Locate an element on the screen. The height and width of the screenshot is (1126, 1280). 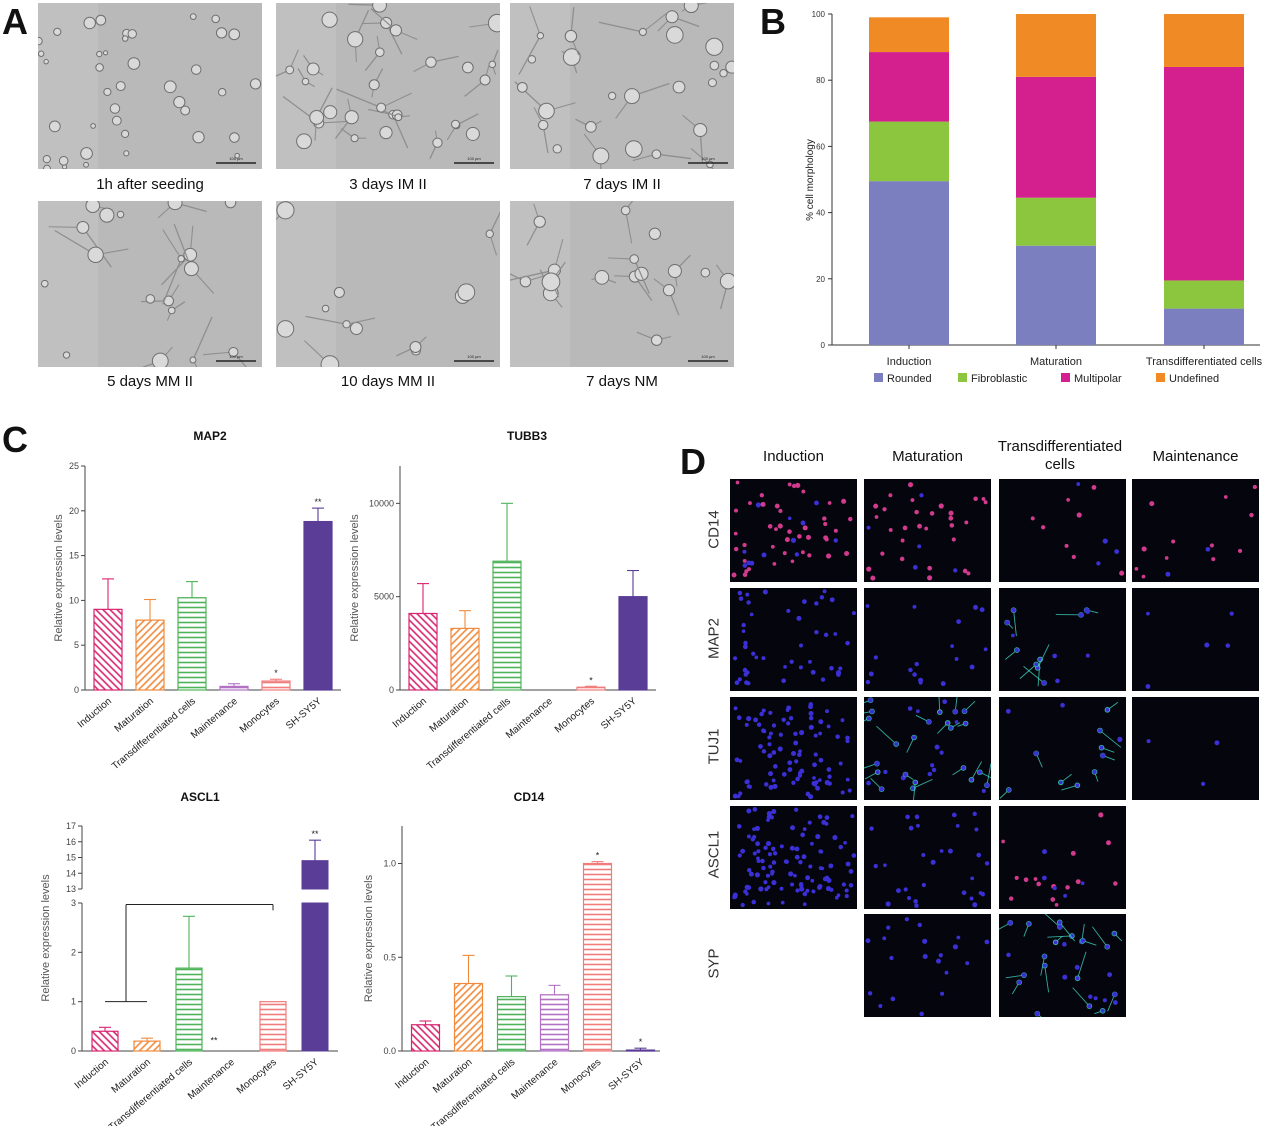
chart-title: TUBB3 is located at coordinates (527, 436).